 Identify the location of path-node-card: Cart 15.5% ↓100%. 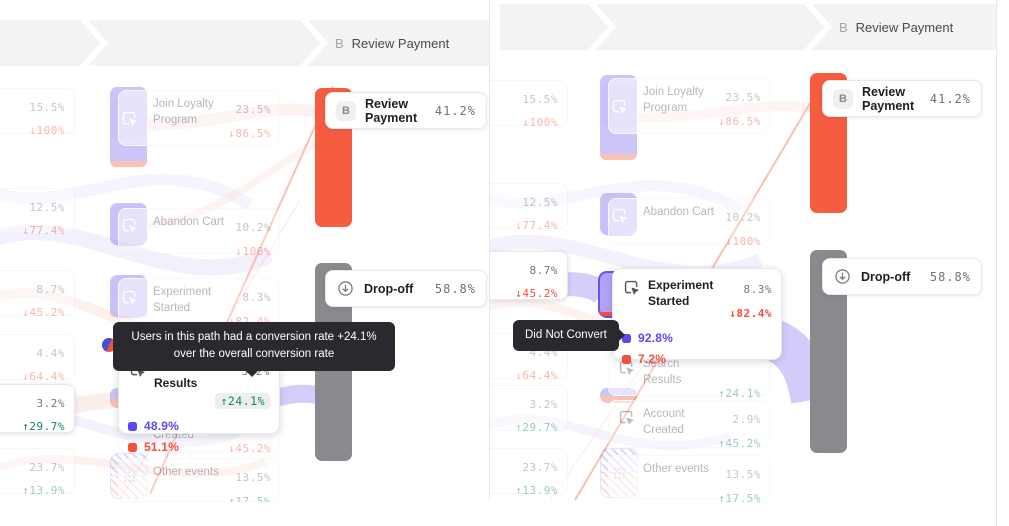
(37, 112).